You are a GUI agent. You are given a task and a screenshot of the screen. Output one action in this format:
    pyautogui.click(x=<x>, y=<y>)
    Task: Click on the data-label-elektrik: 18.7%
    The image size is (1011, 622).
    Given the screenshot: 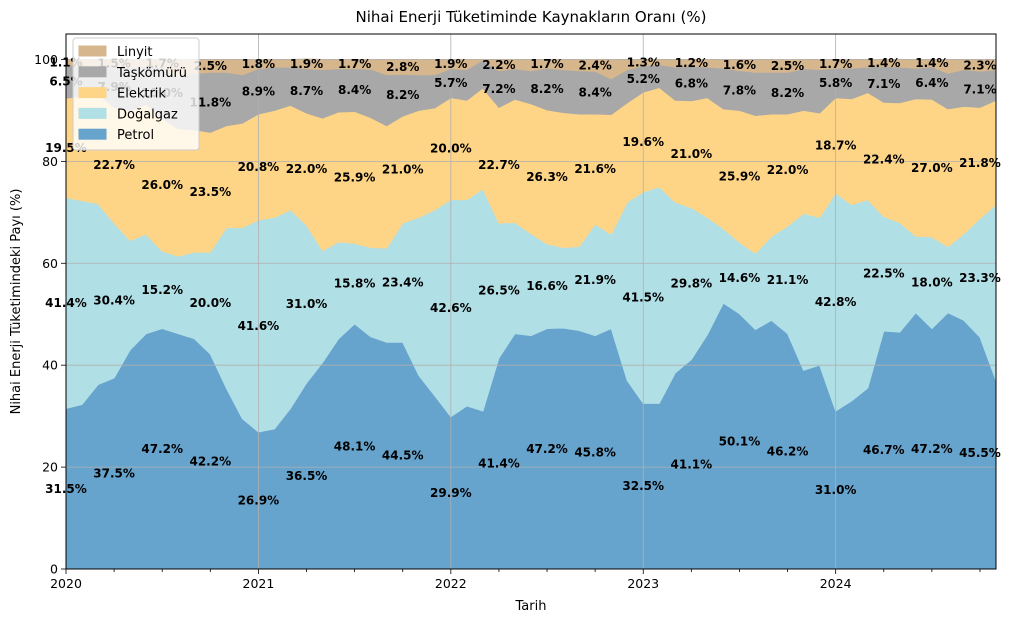 What is the action you would take?
    pyautogui.click(x=836, y=145)
    